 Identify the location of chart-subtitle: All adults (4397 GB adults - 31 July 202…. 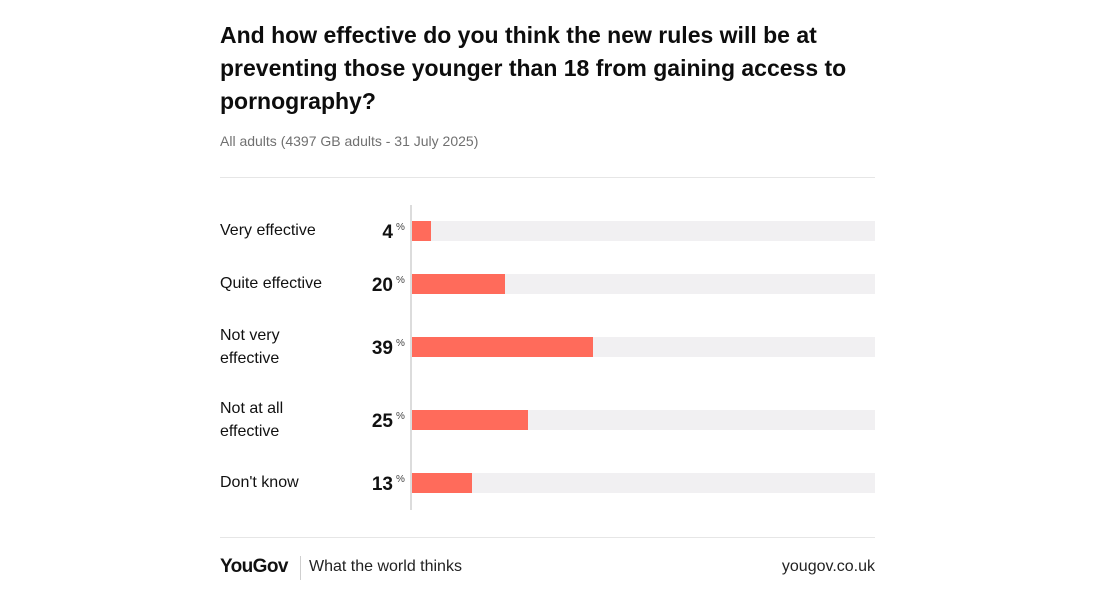
(349, 141).